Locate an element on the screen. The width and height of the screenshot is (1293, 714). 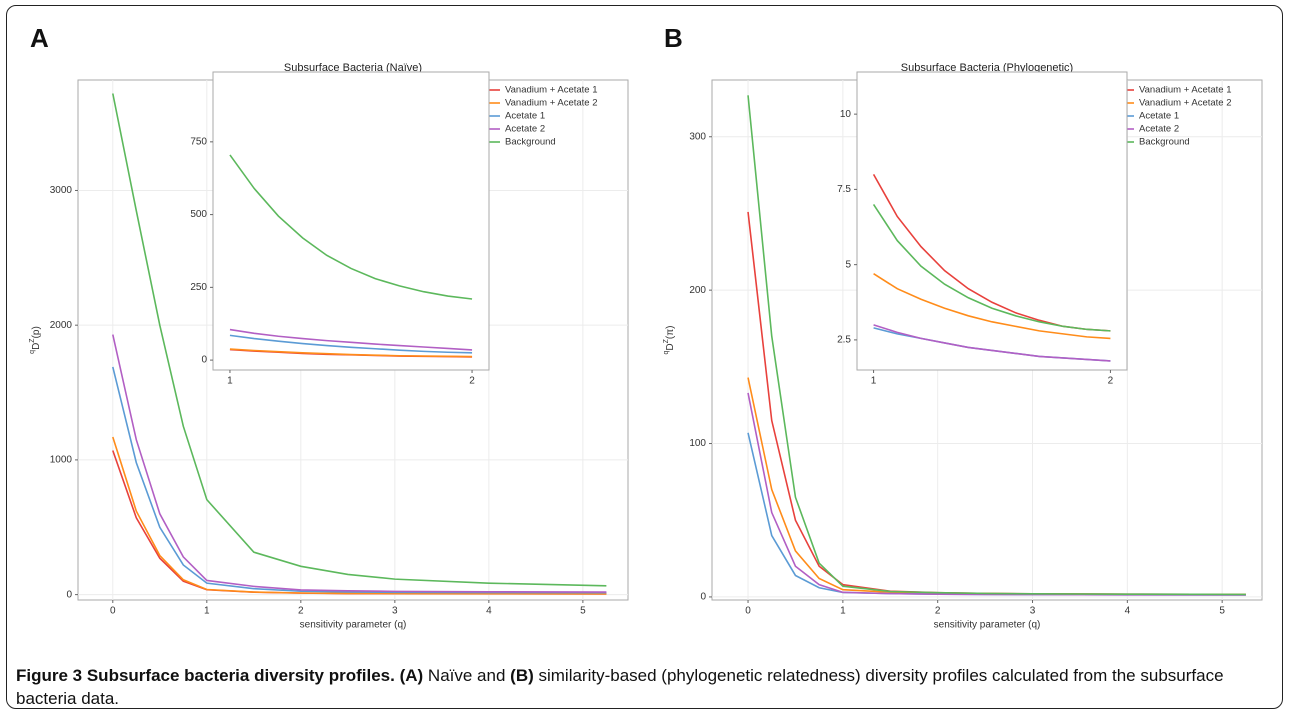
caption-text: Naïve and is located at coordinates (467, 675).